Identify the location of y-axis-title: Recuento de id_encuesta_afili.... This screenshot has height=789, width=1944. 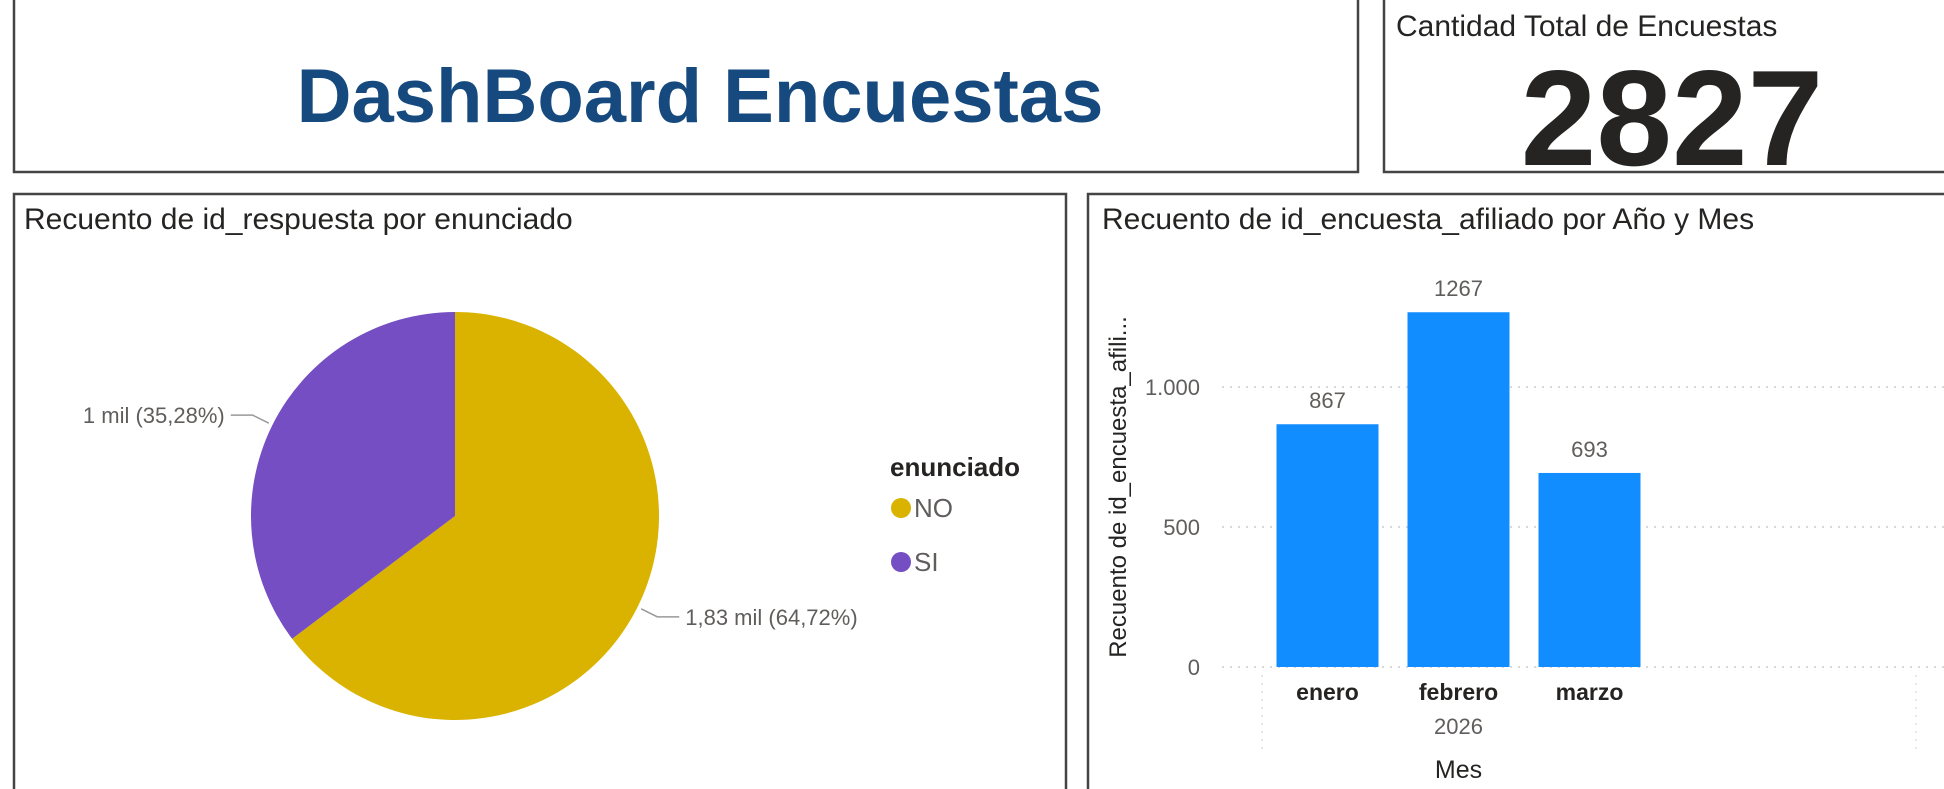
(1118, 487).